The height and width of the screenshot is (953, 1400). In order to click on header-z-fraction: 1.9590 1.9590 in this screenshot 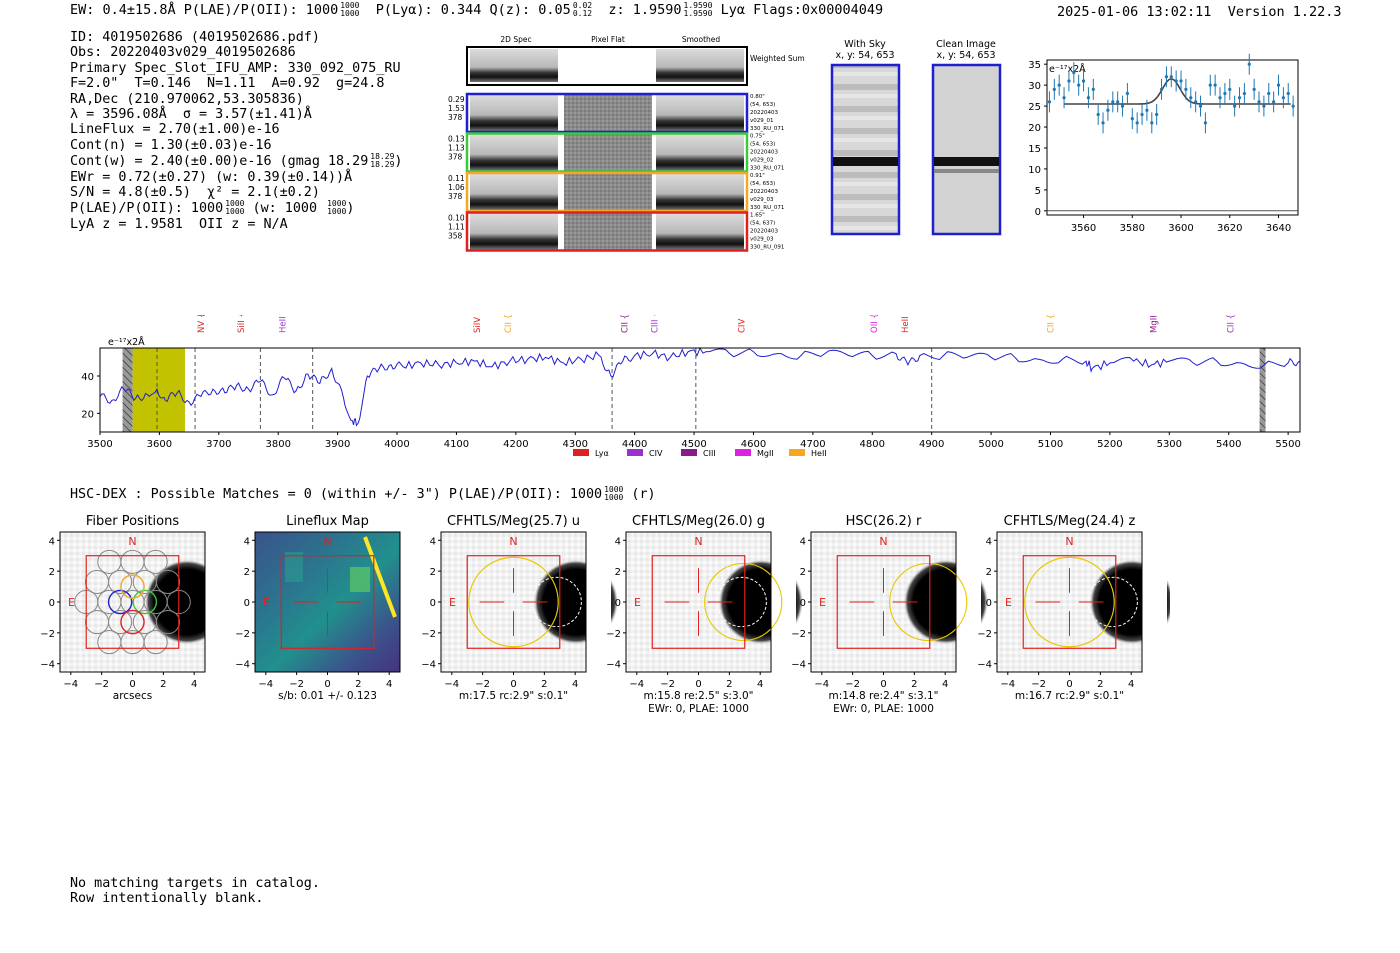, I will do `click(698, 10)`.